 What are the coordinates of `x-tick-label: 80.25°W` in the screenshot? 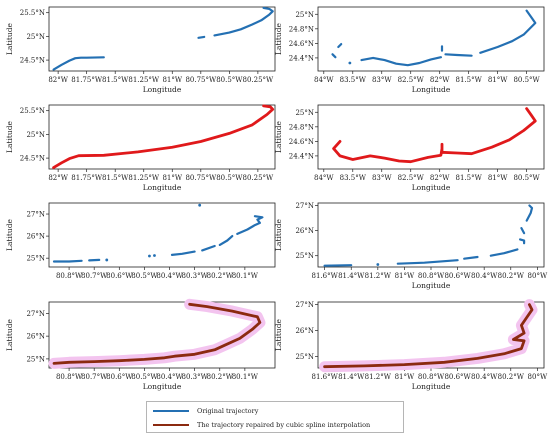 It's located at (259, 80).